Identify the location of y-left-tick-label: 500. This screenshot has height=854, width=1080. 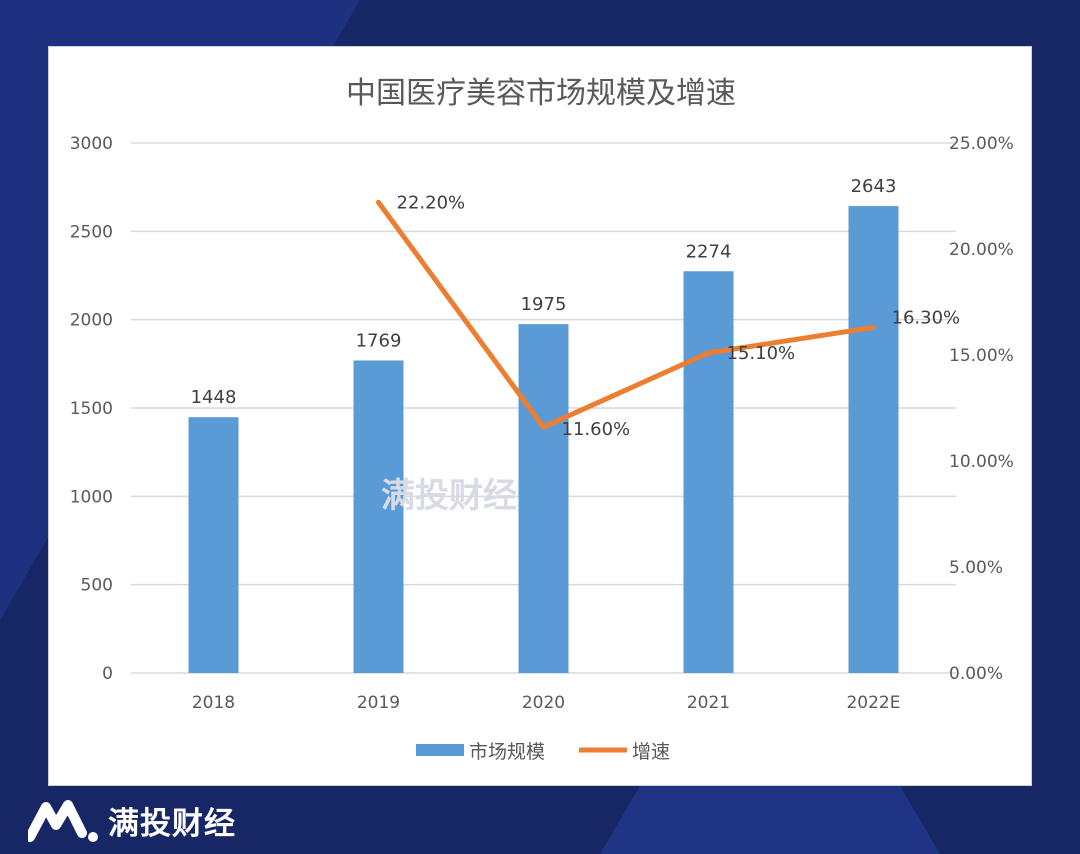
(97, 586).